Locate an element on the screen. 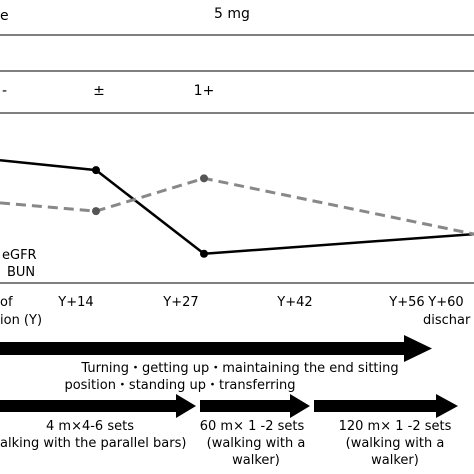  tick-label: Y+60 is located at coordinates (445, 302).